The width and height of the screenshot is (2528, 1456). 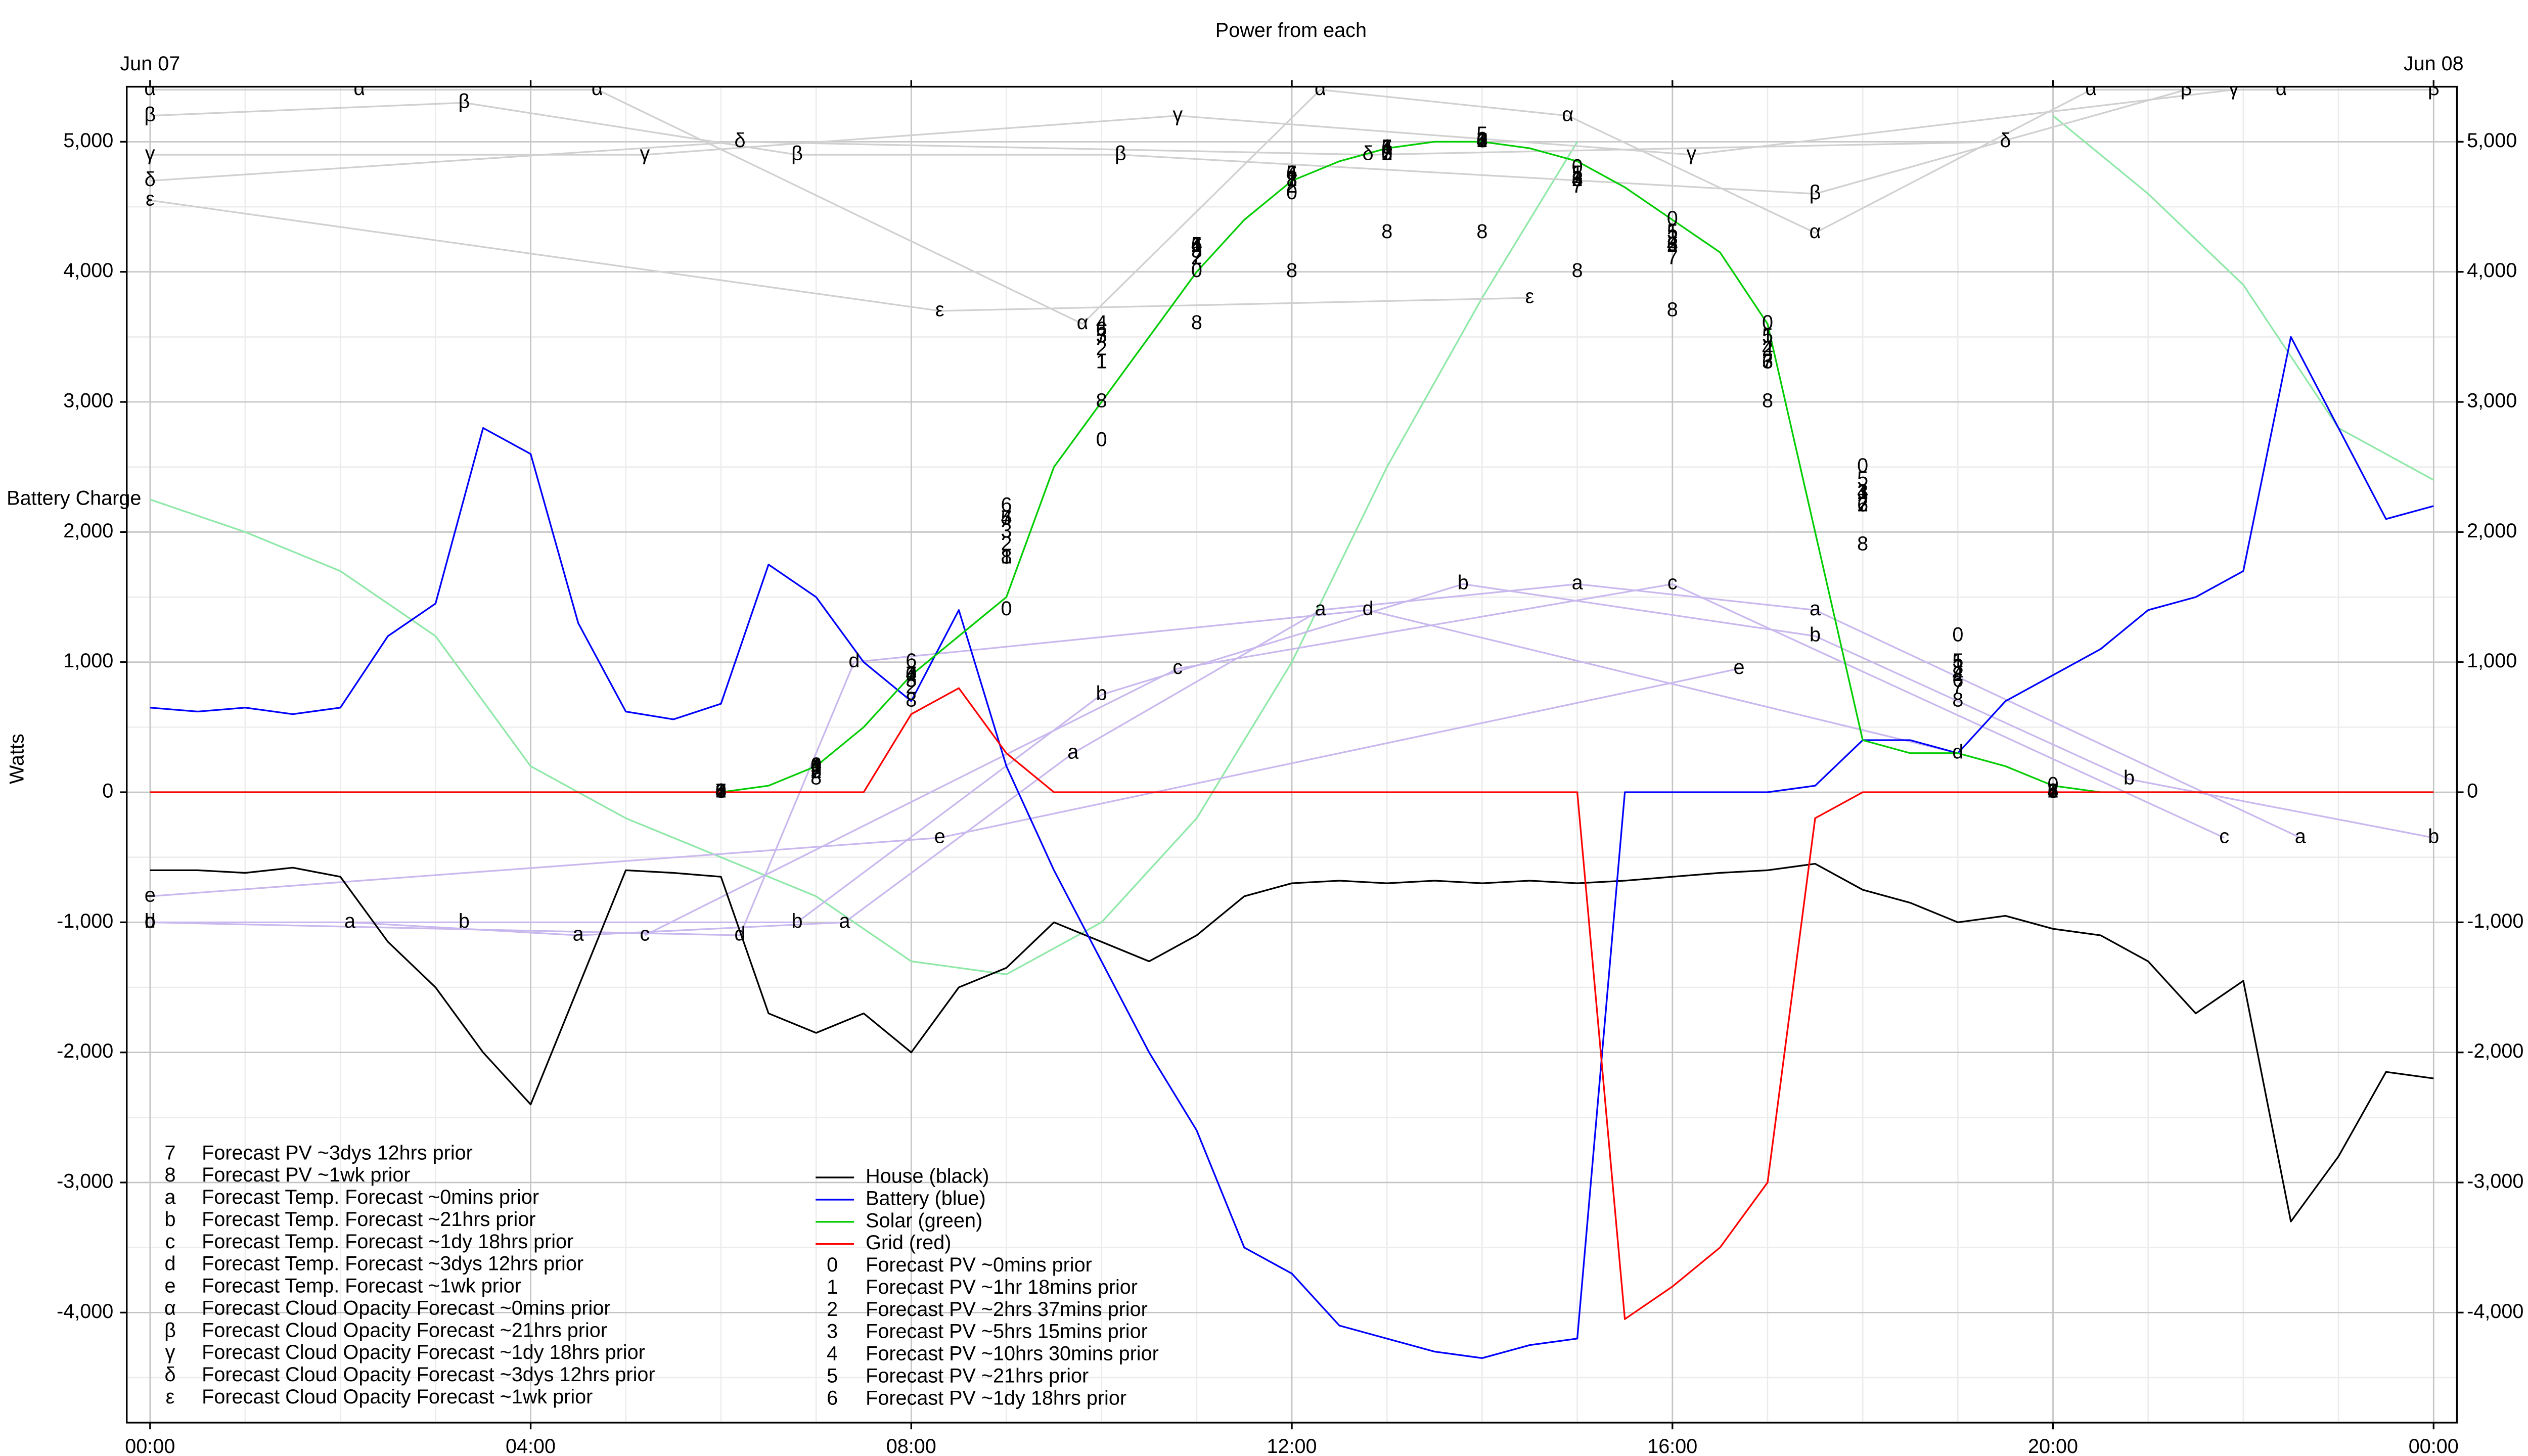 I want to click on y-tick-label: 2,000, so click(x=88, y=531).